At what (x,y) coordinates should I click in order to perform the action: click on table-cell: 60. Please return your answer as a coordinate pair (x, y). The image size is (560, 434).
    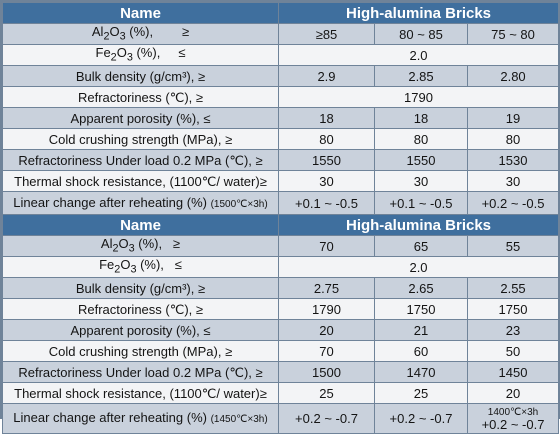
    Looking at the image, I should click on (421, 351).